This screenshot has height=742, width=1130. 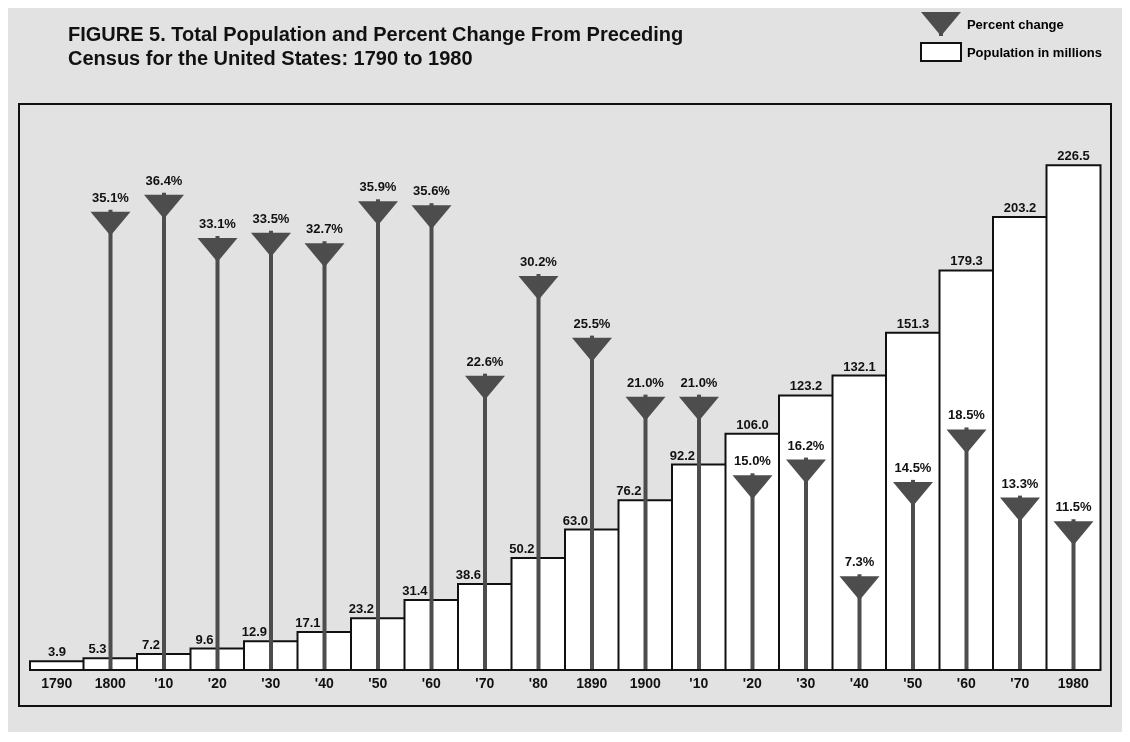 What do you see at coordinates (806, 386) in the screenshot?
I see `data-label: 123.2` at bounding box center [806, 386].